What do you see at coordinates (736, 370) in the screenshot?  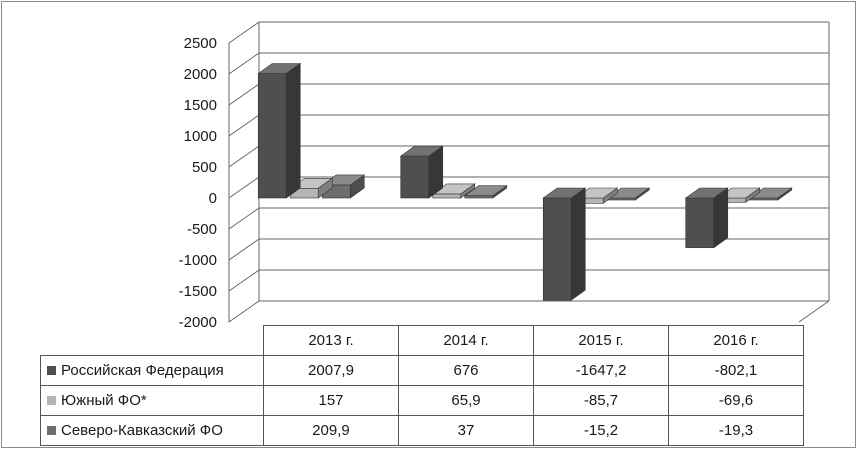 I see `data-value: -802,1` at bounding box center [736, 370].